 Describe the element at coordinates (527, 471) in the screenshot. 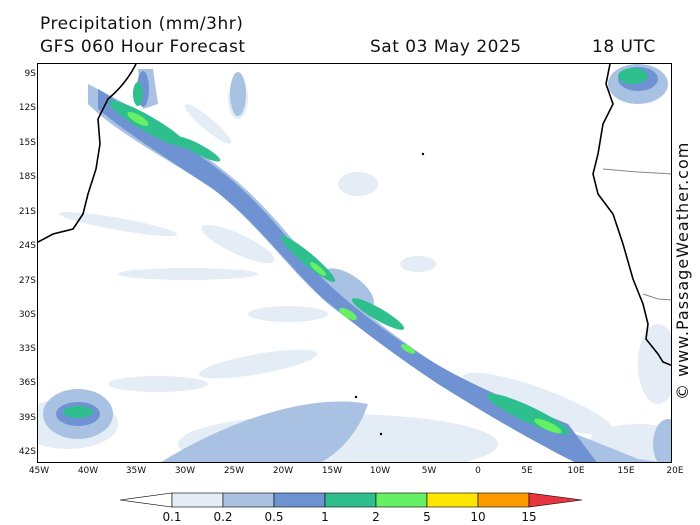

I see `lon-label: 5E` at that location.